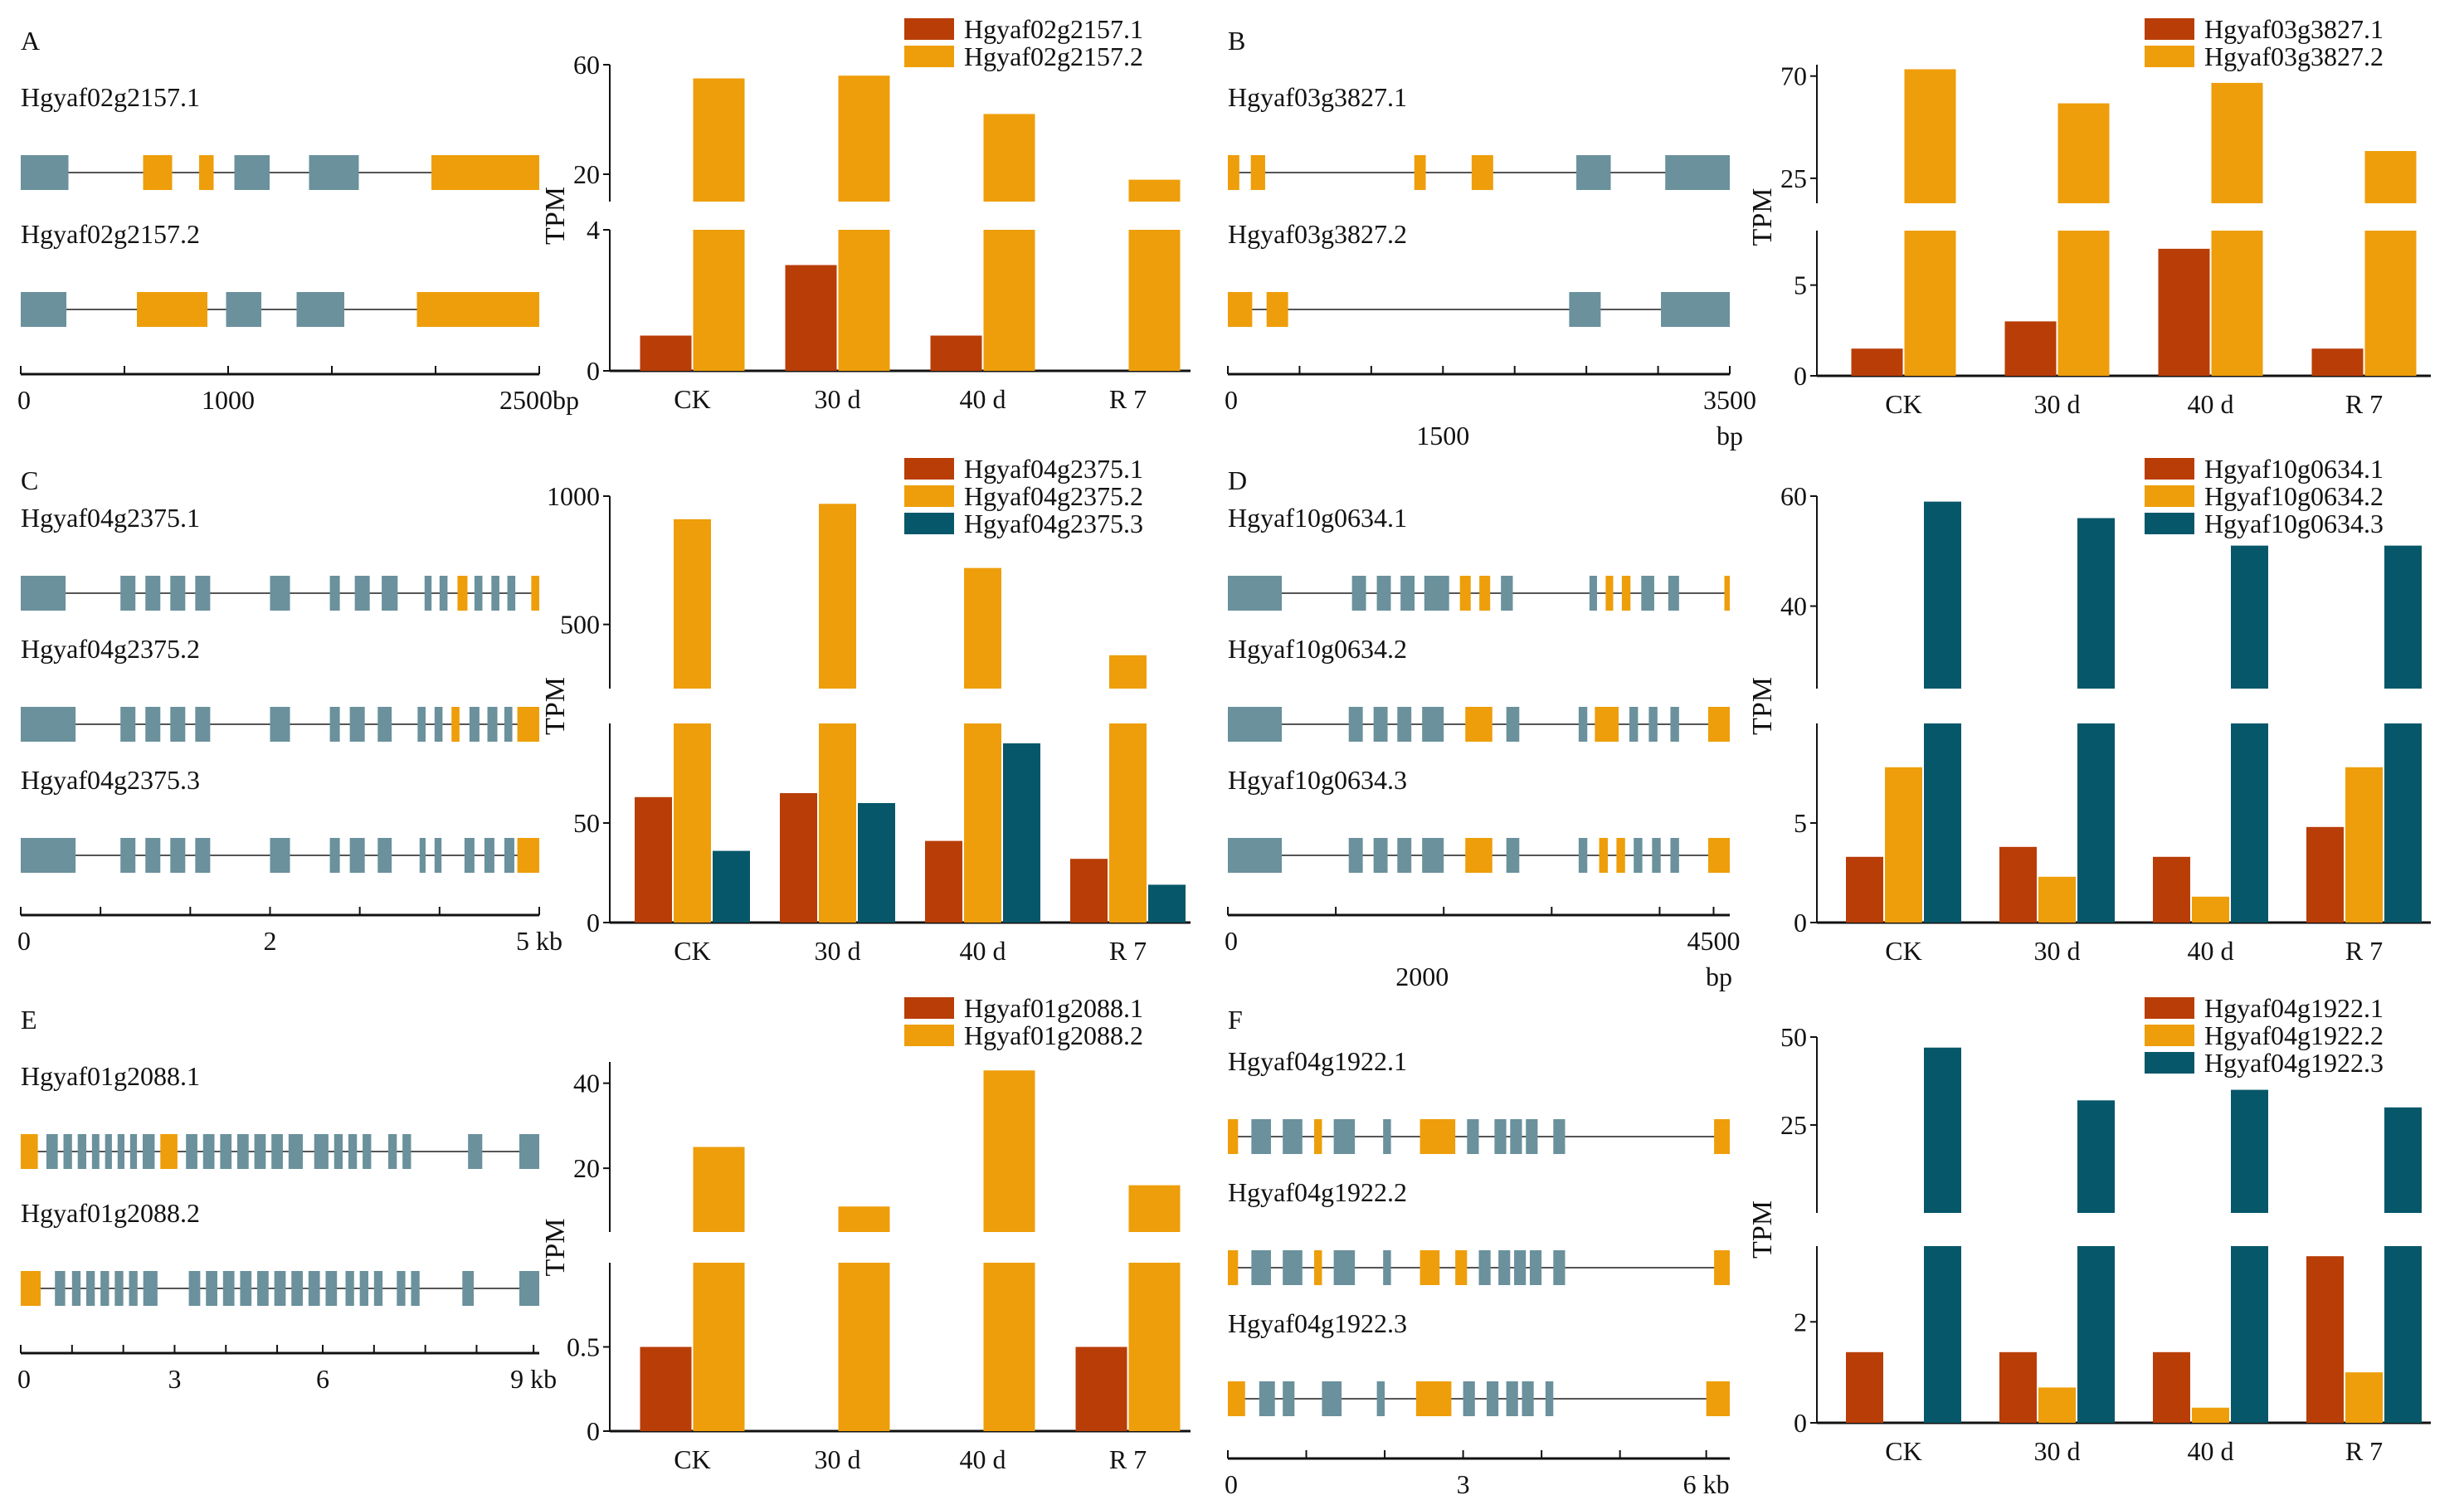  I want to click on legend-label: Hgyaf03g3827.1, so click(2294, 29).